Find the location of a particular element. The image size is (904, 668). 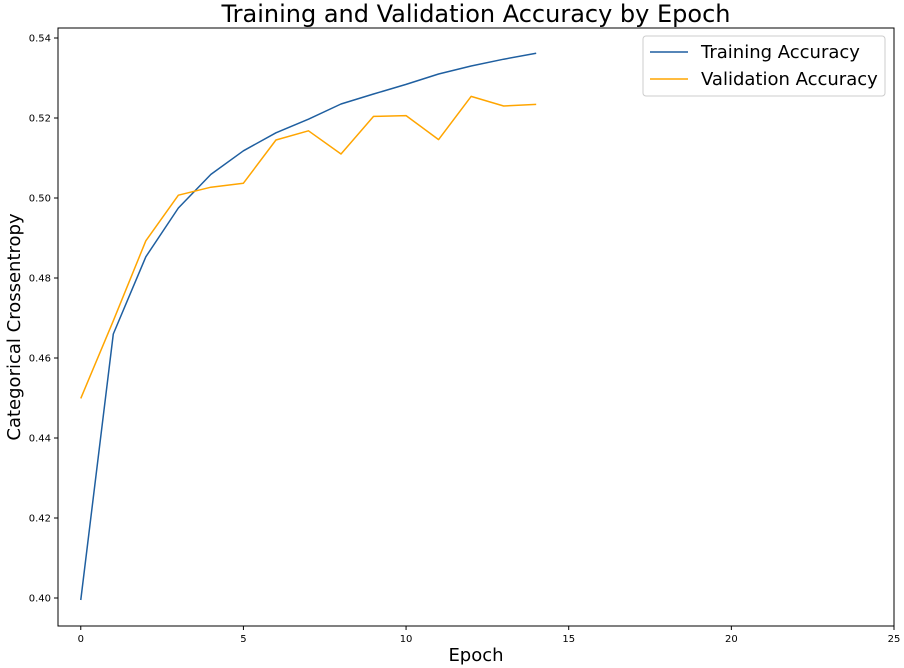

y-tick-label: 0.48 is located at coordinates (40, 279).